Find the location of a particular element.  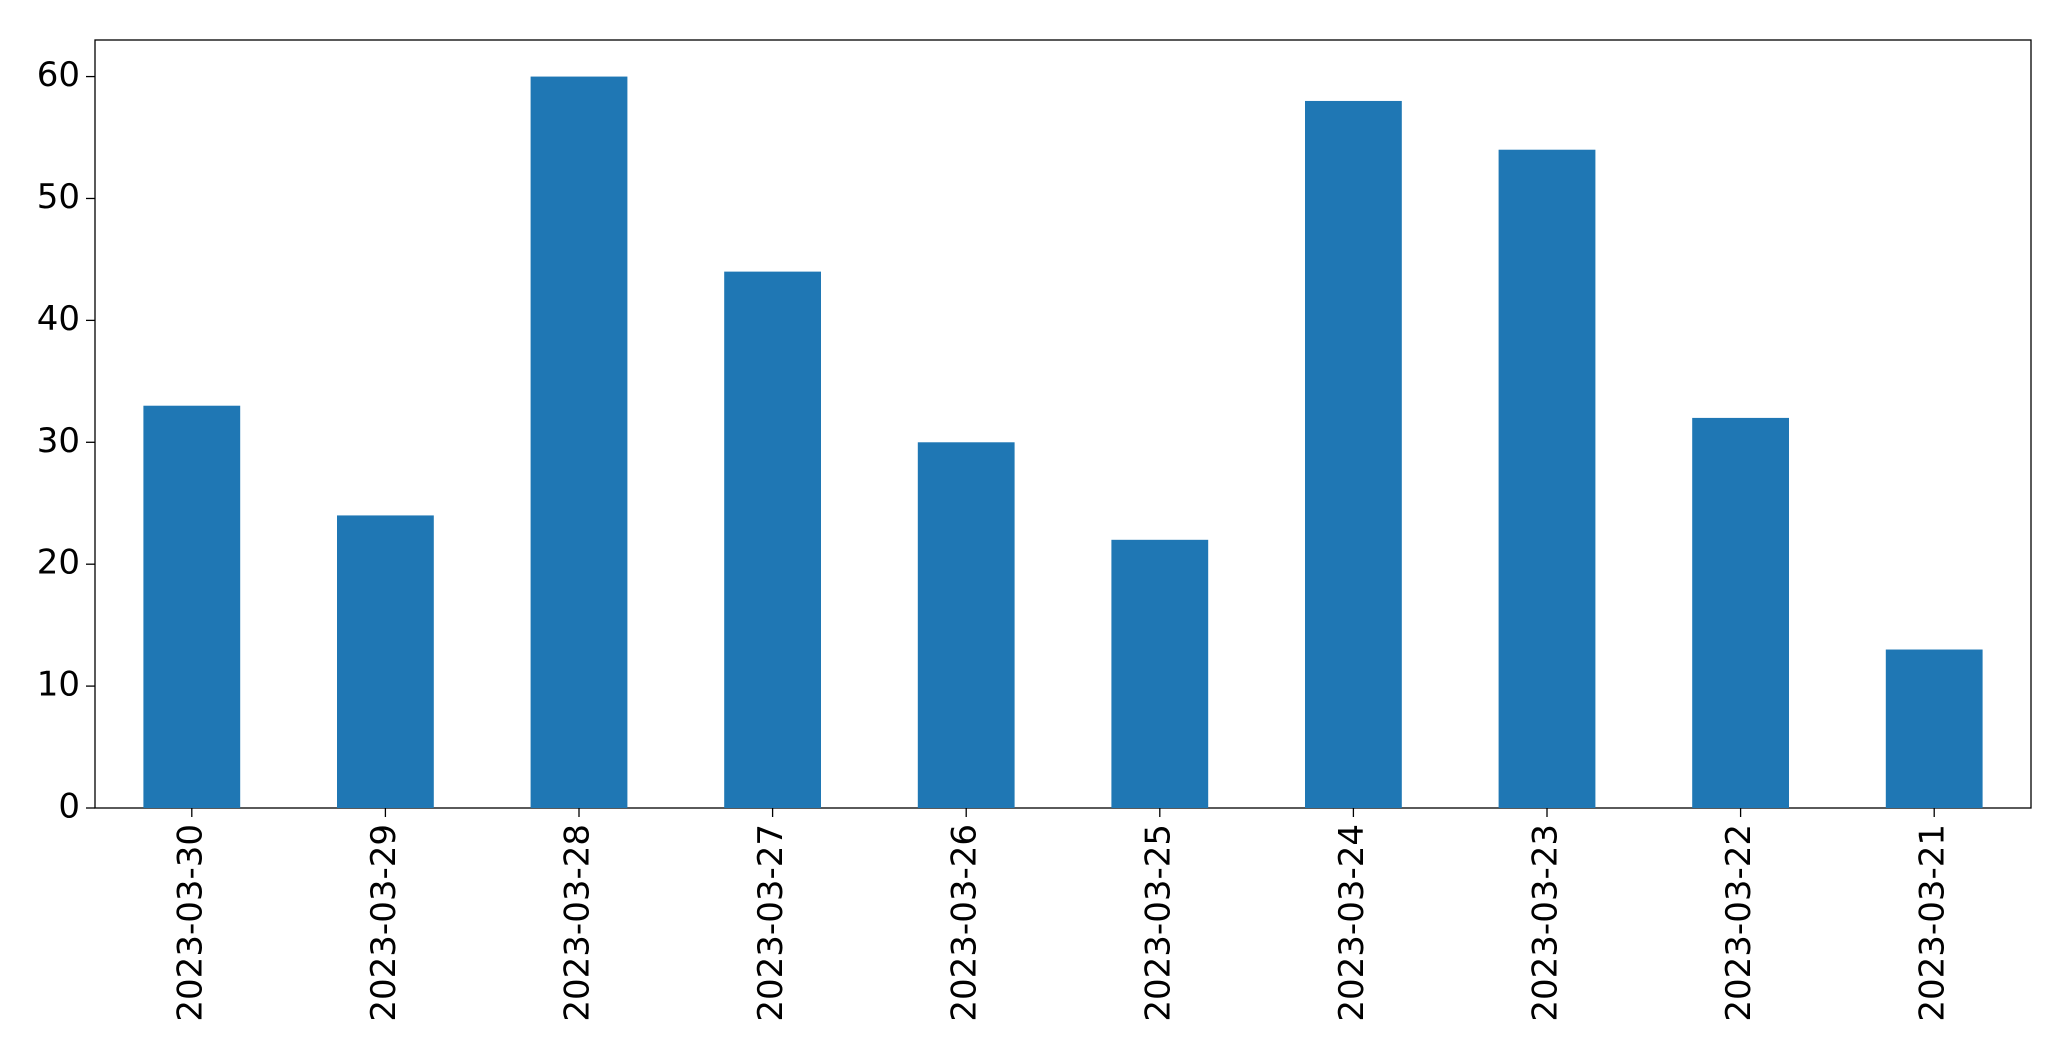

x-tick-label: 2023-03-30 is located at coordinates (190, 923).